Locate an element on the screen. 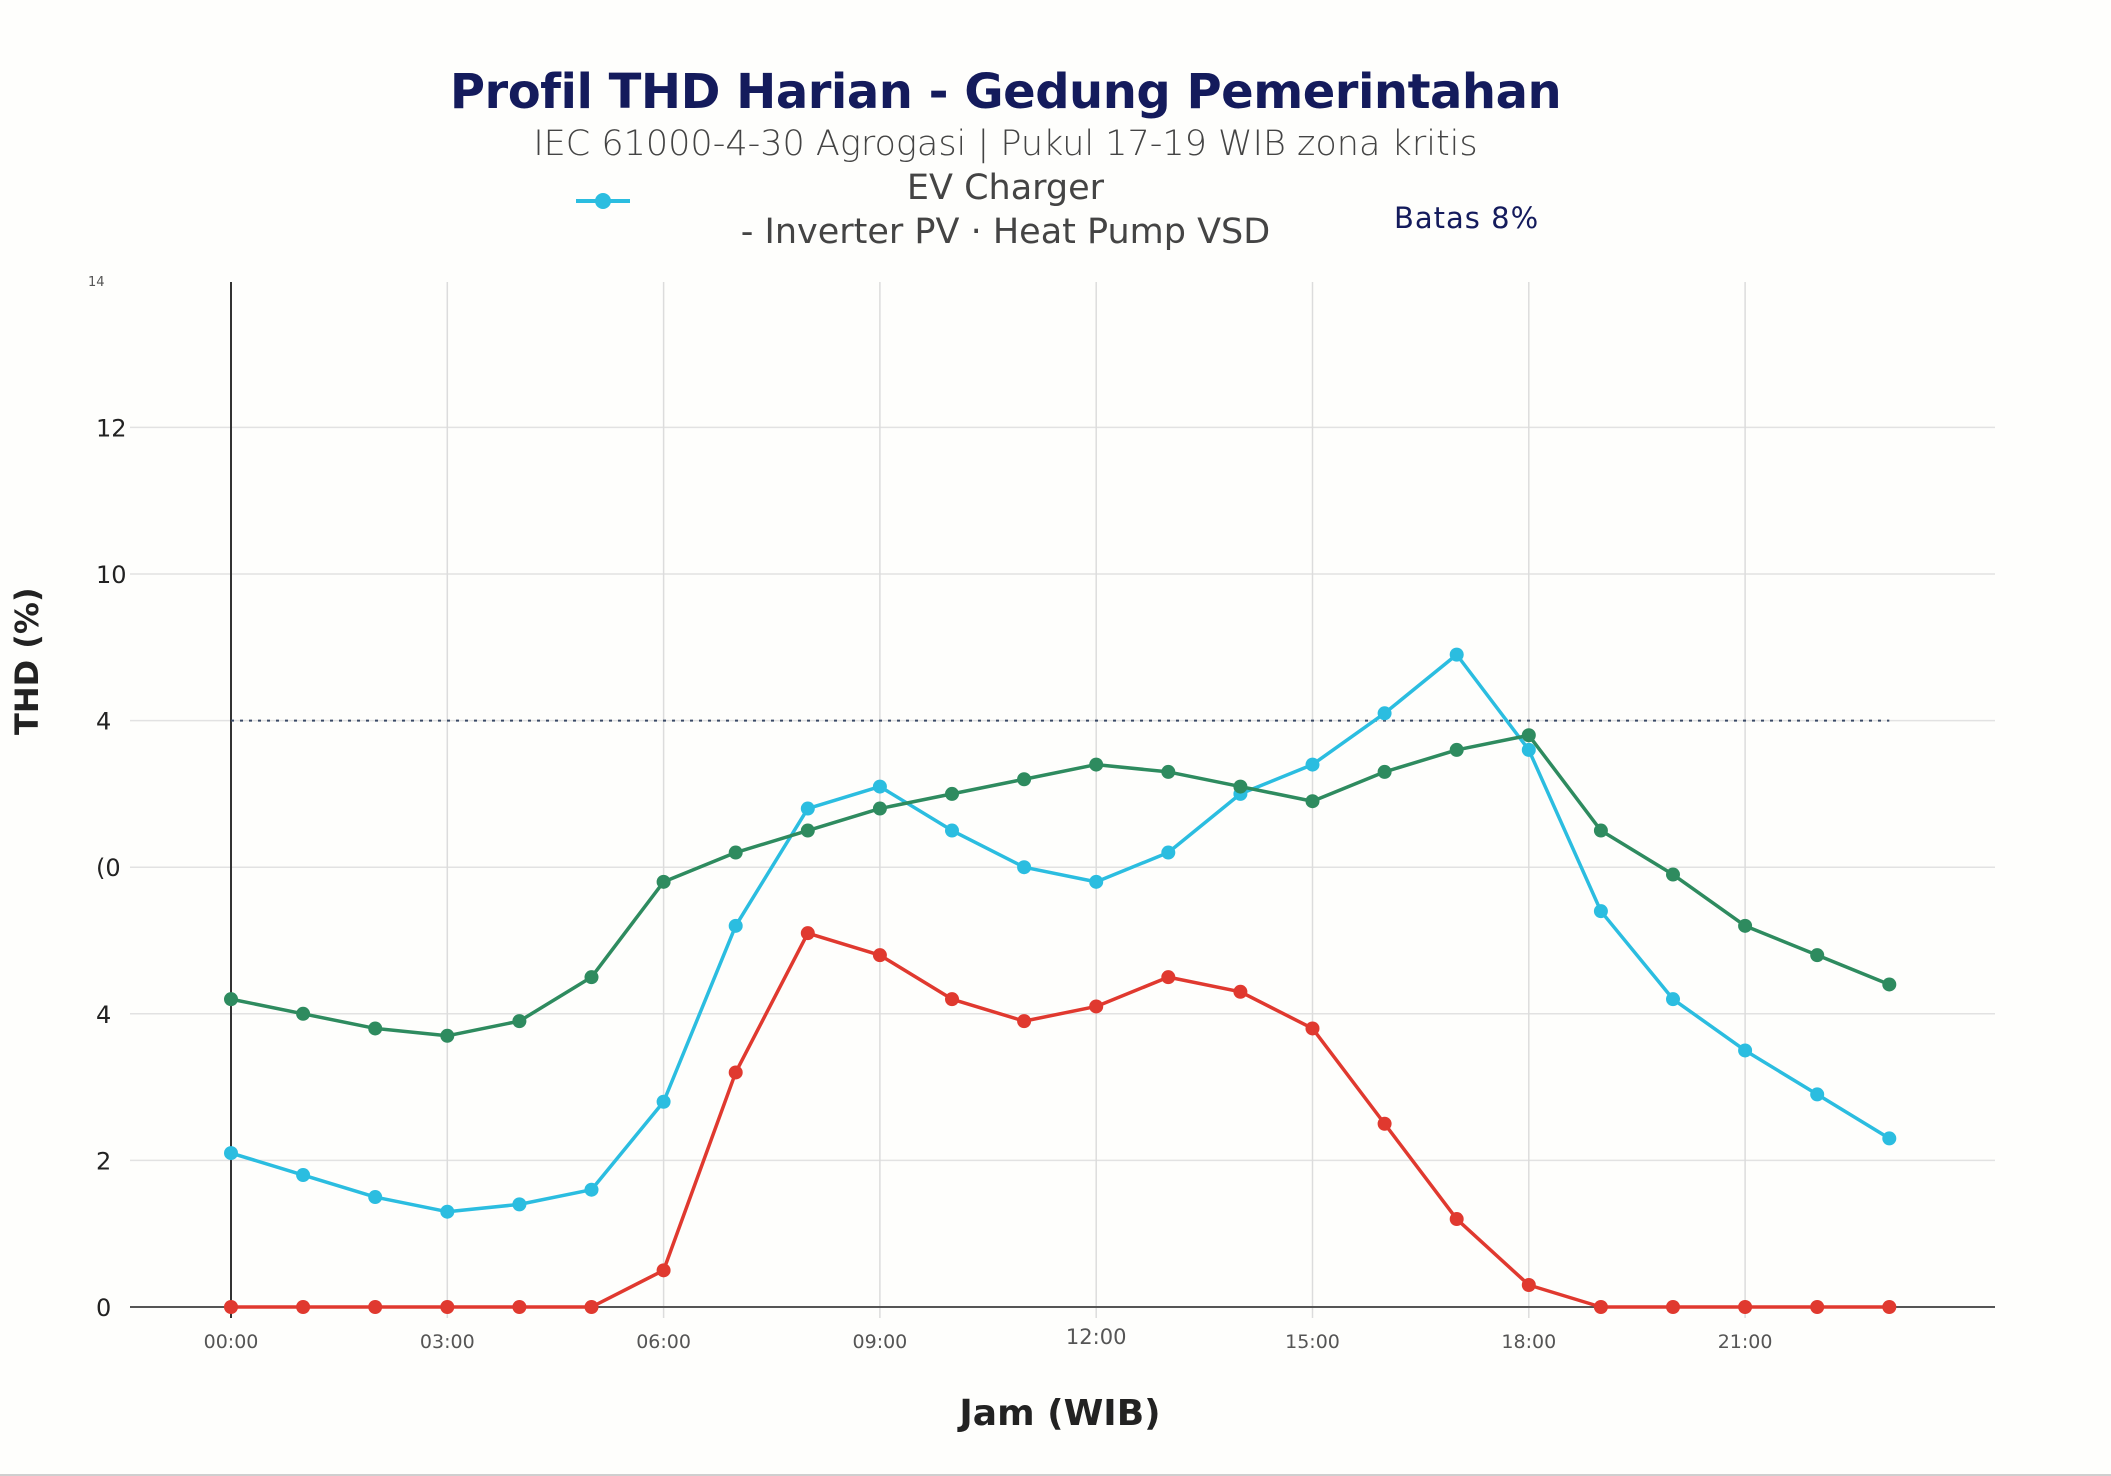 The image size is (2111, 1476). x-tick-label: 18:00 is located at coordinates (1528, 1342).